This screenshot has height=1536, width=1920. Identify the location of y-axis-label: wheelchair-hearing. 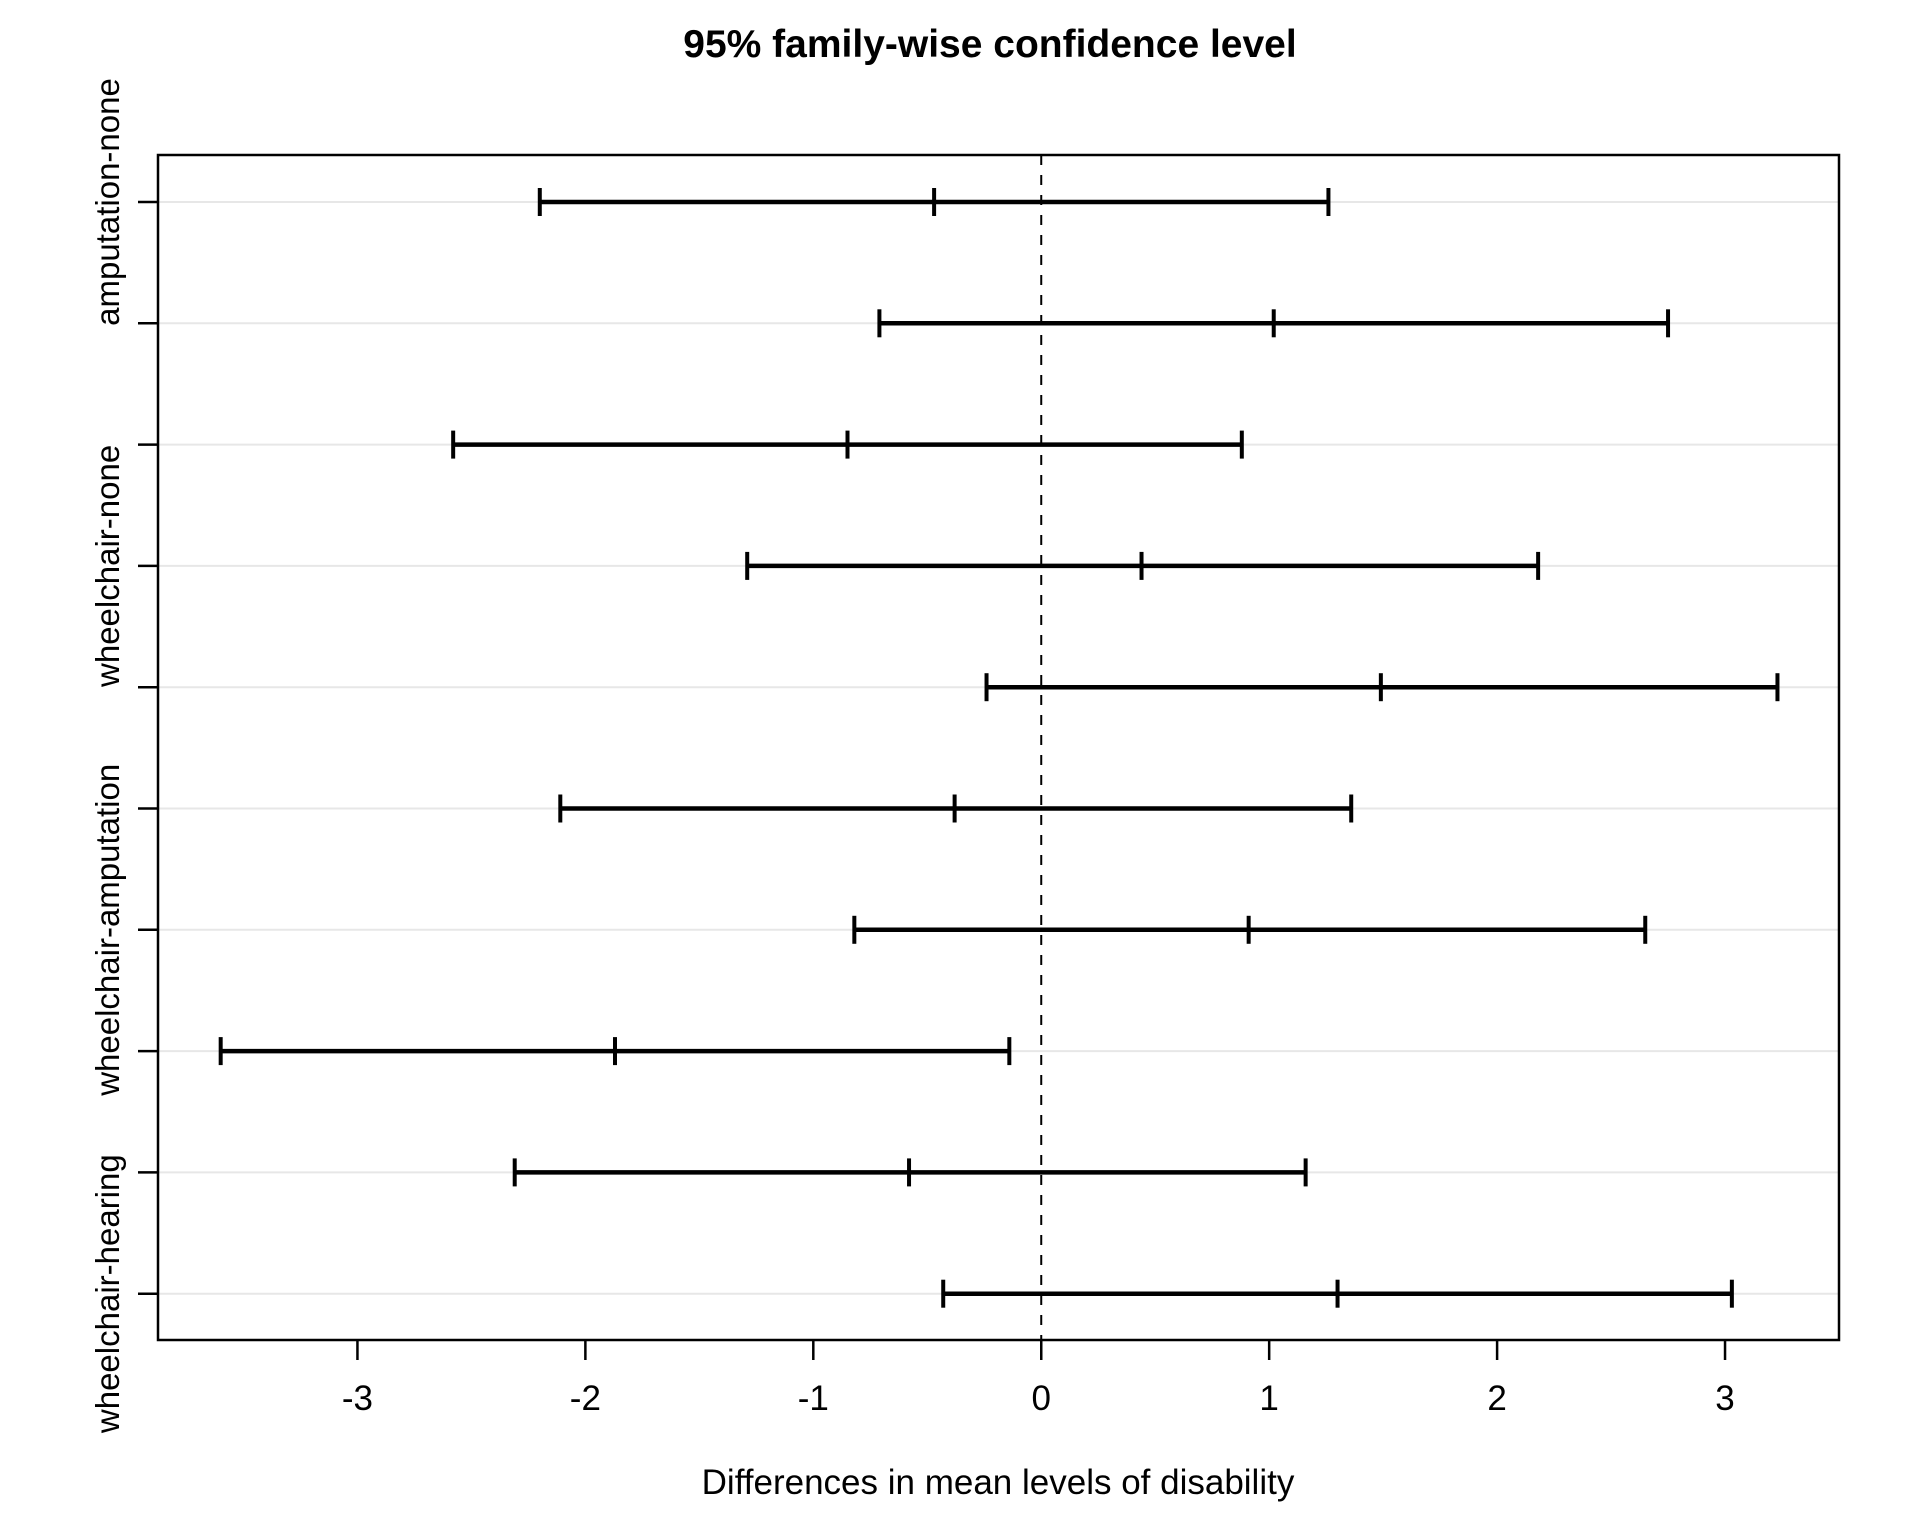
(107, 1294).